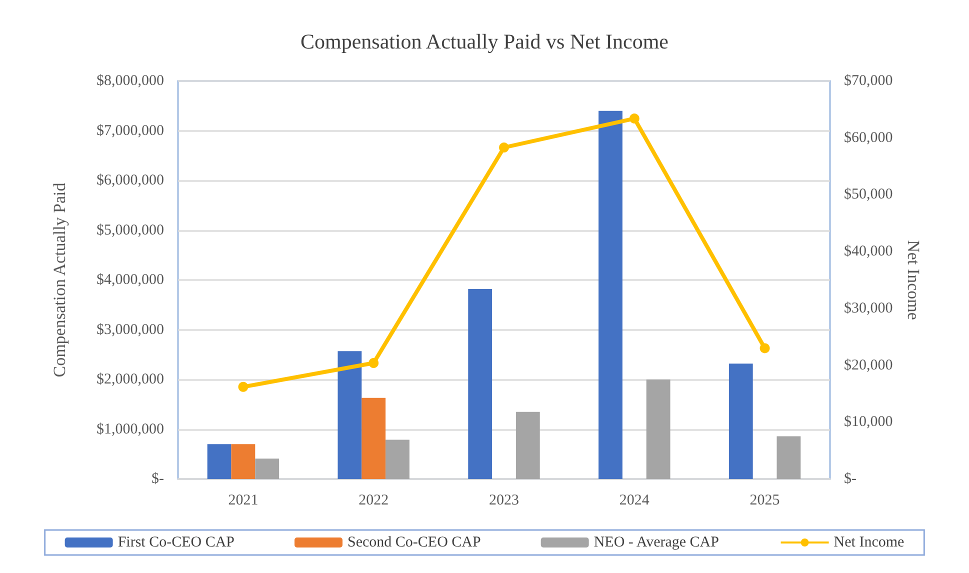  Describe the element at coordinates (634, 500) in the screenshot. I see `x-tick-label: 2024` at that location.